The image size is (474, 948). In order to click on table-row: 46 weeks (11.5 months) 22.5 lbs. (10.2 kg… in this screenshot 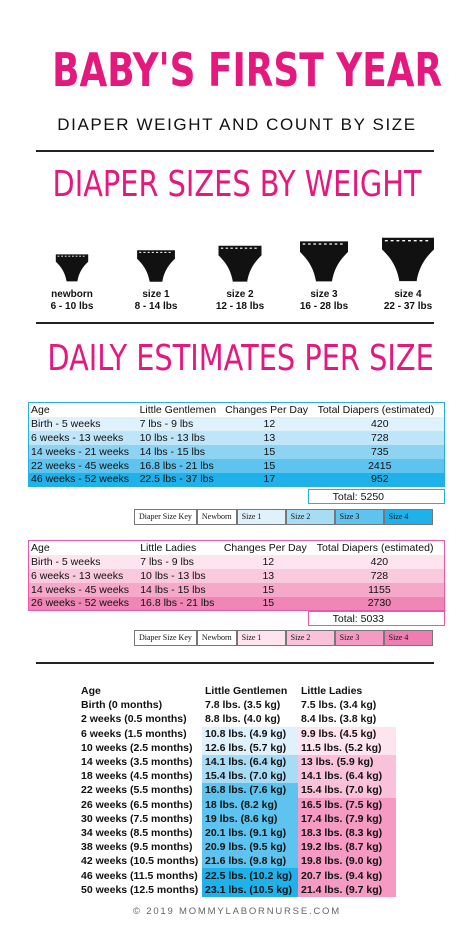, I will do `click(237, 875)`.